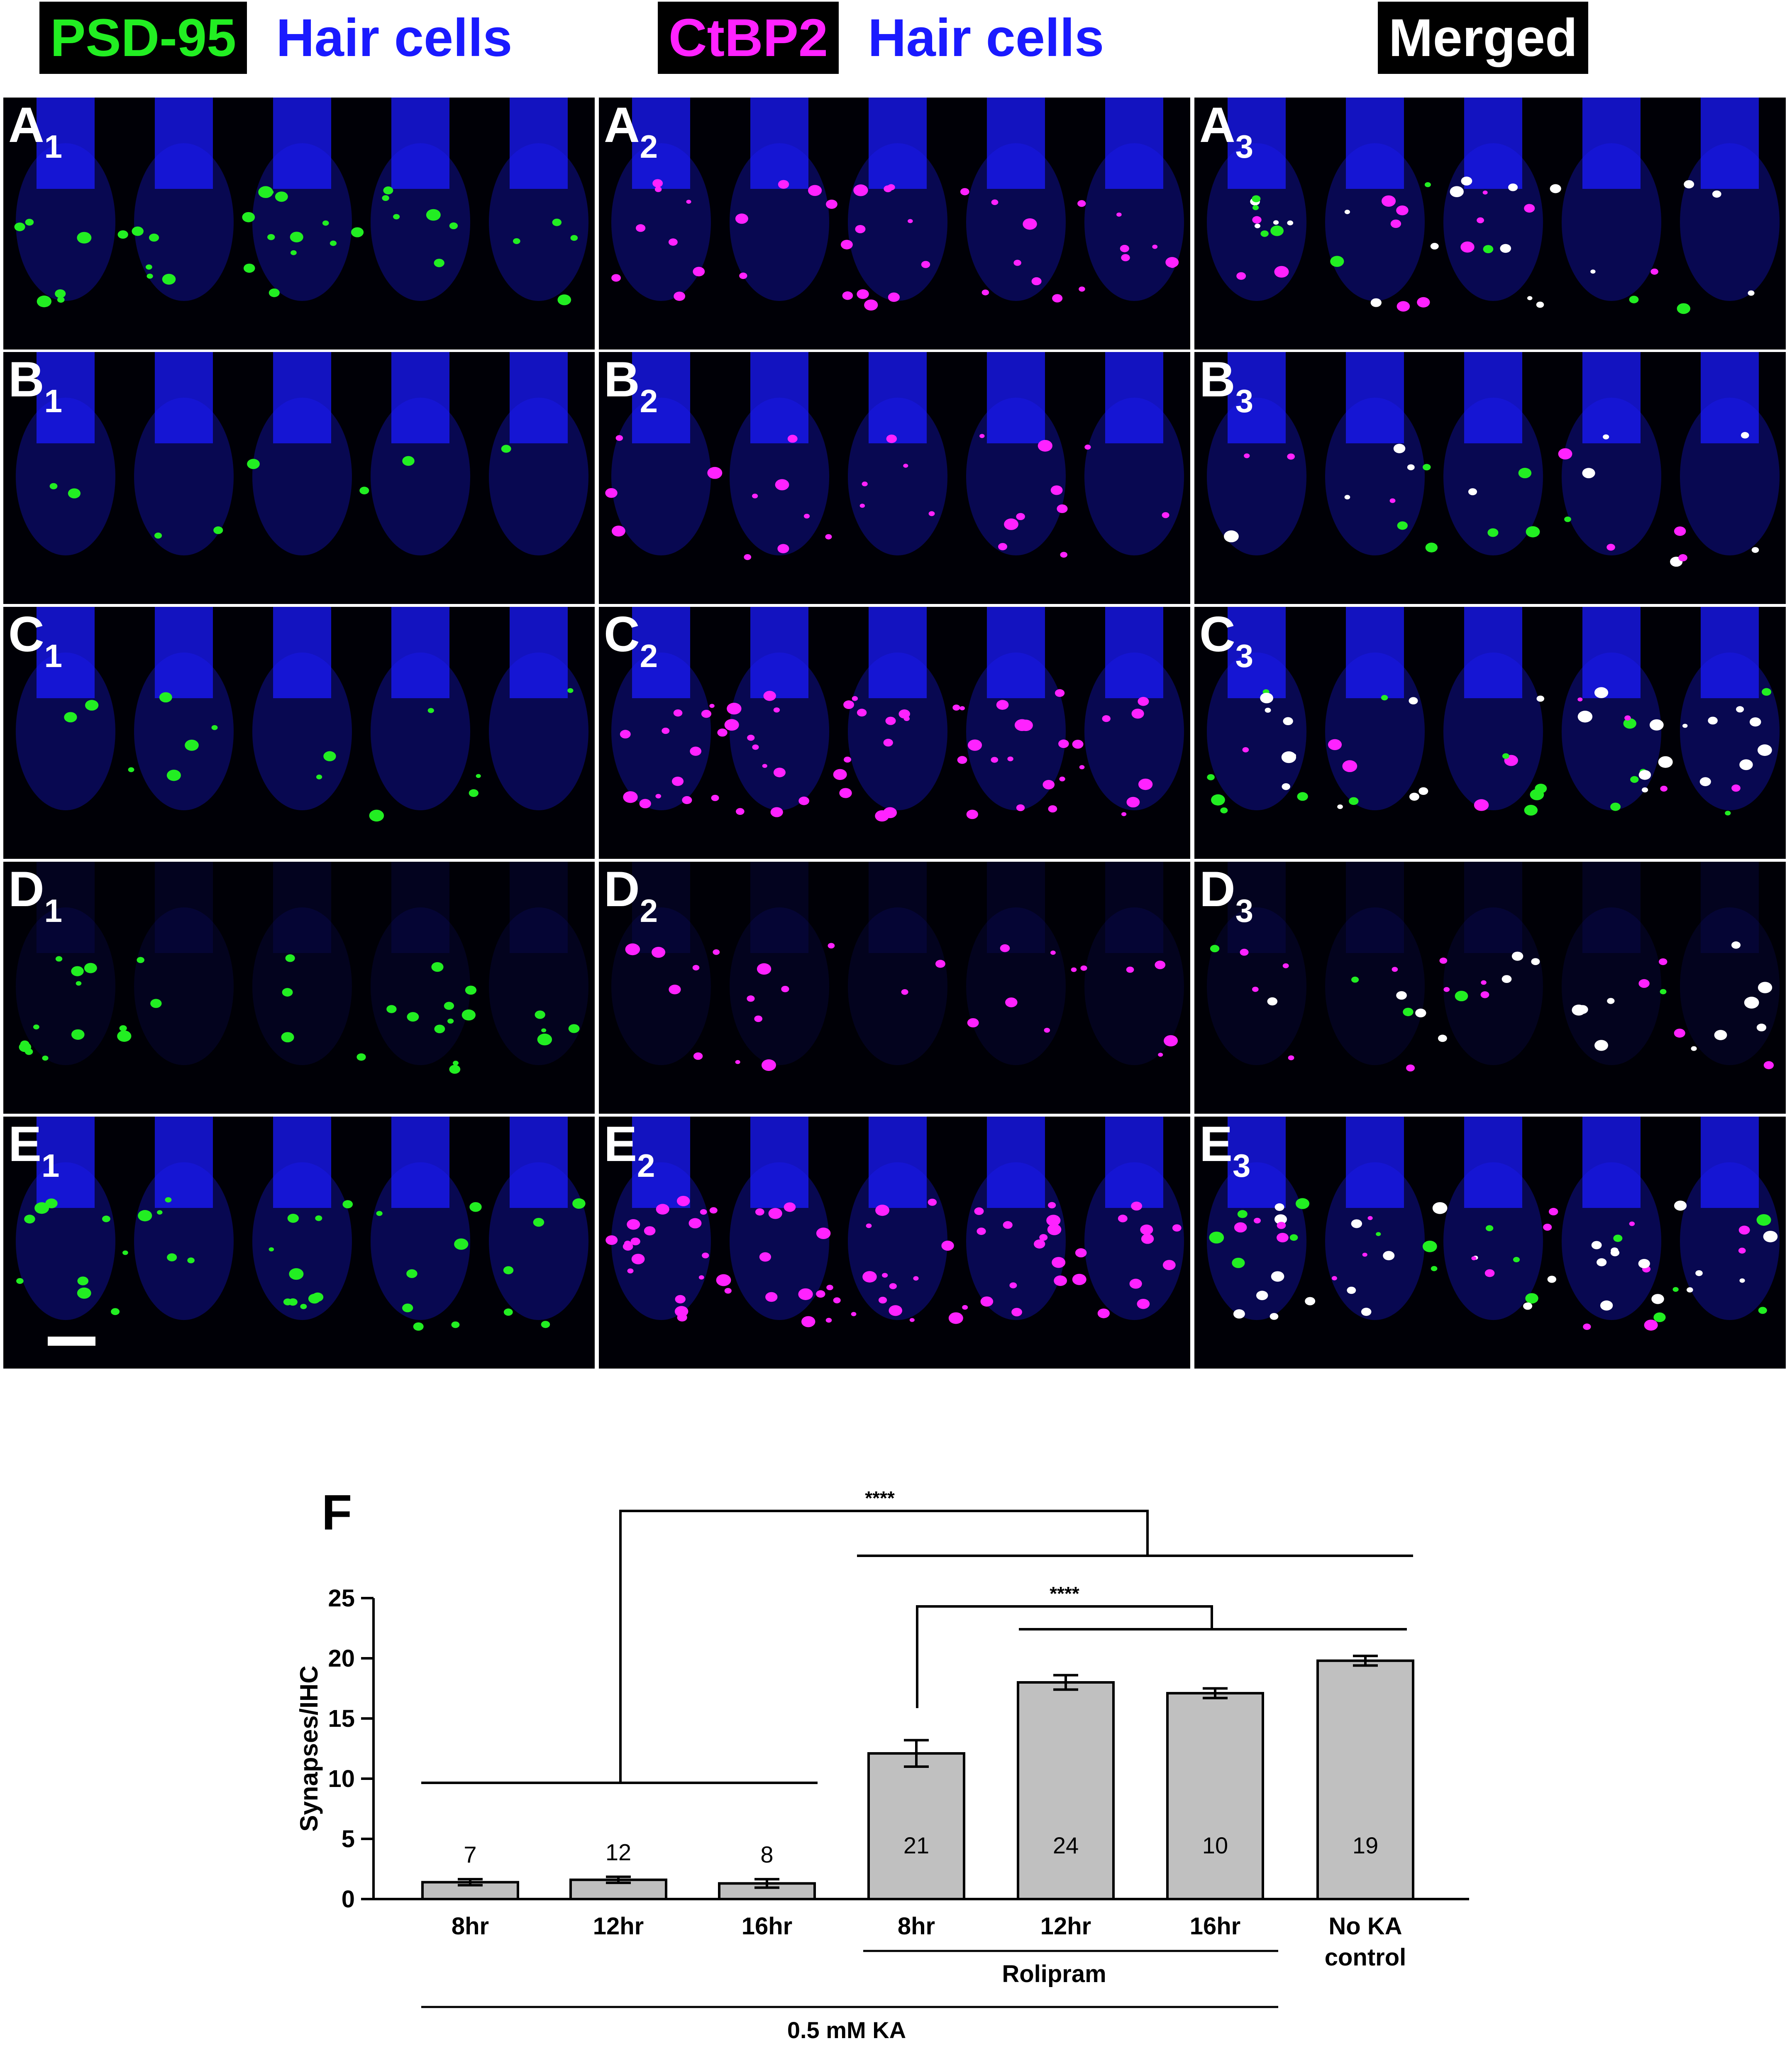 The width and height of the screenshot is (1792, 2046). What do you see at coordinates (622, 634) in the screenshot?
I see `panel-letter: C` at bounding box center [622, 634].